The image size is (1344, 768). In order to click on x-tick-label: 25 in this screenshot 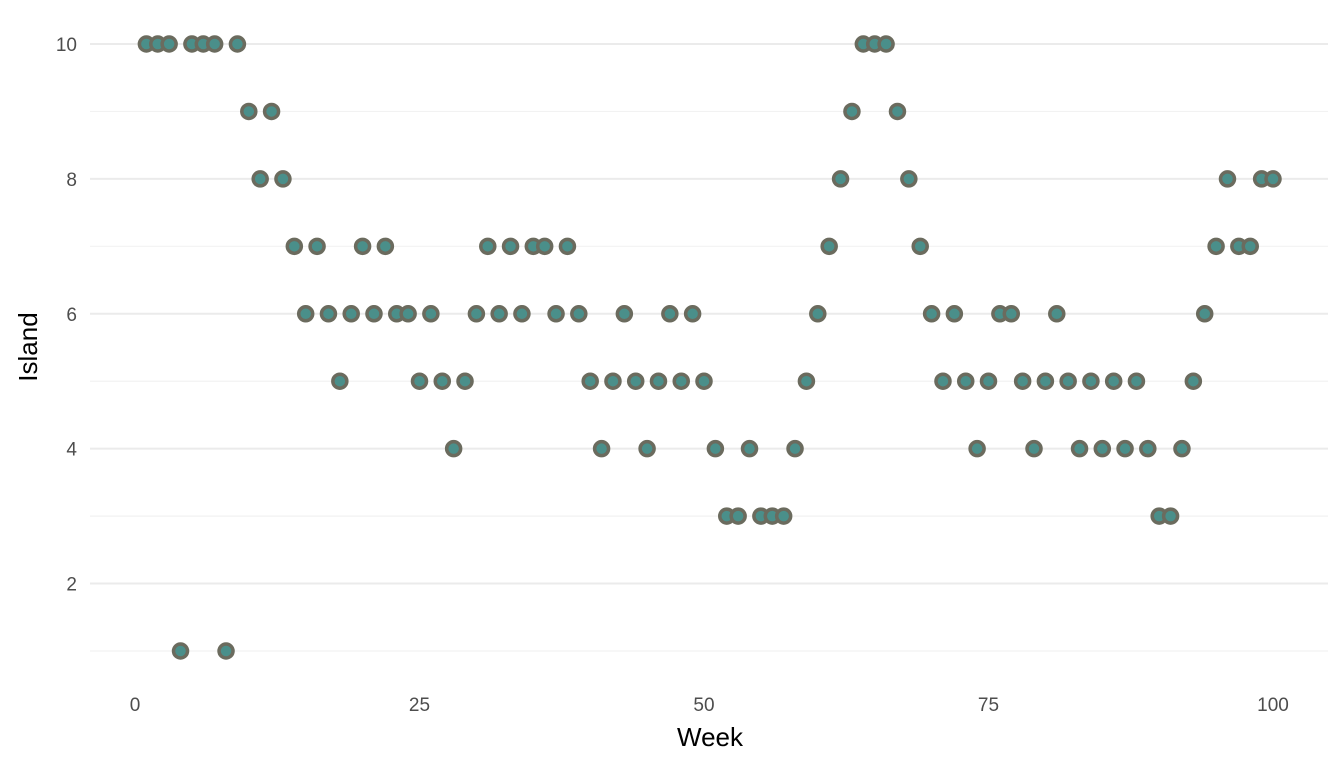, I will do `click(419, 705)`.